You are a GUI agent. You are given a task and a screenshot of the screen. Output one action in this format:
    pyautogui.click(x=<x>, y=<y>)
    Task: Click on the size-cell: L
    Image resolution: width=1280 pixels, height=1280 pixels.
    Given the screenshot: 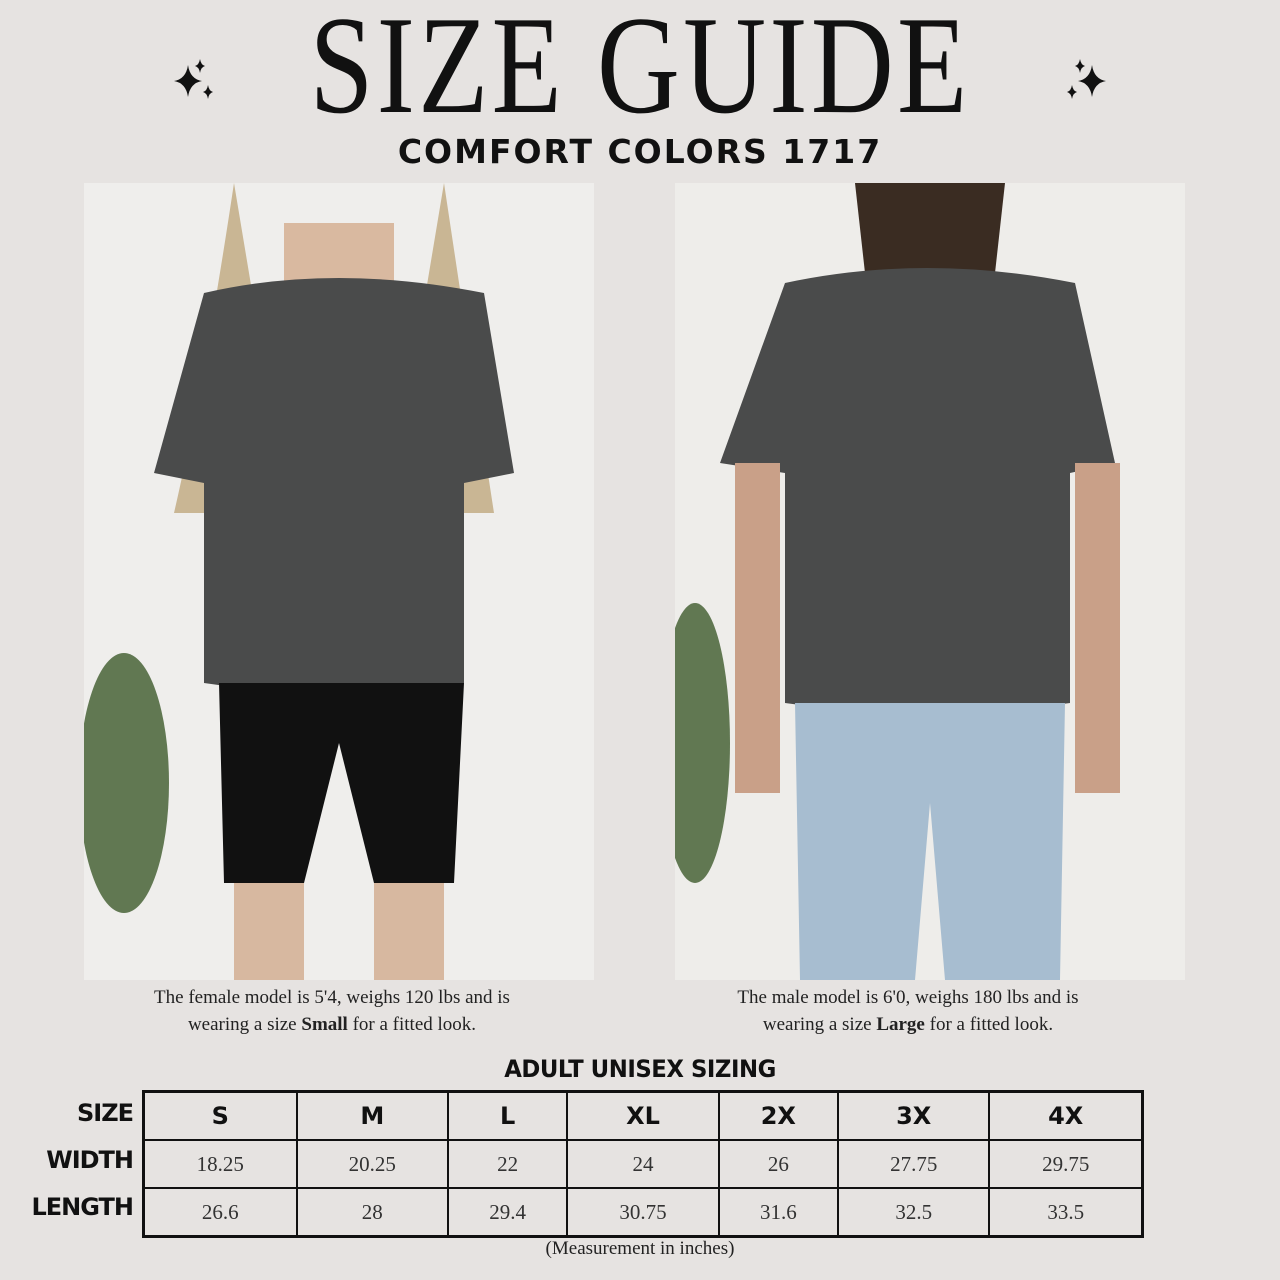 What is the action you would take?
    pyautogui.click(x=508, y=1115)
    